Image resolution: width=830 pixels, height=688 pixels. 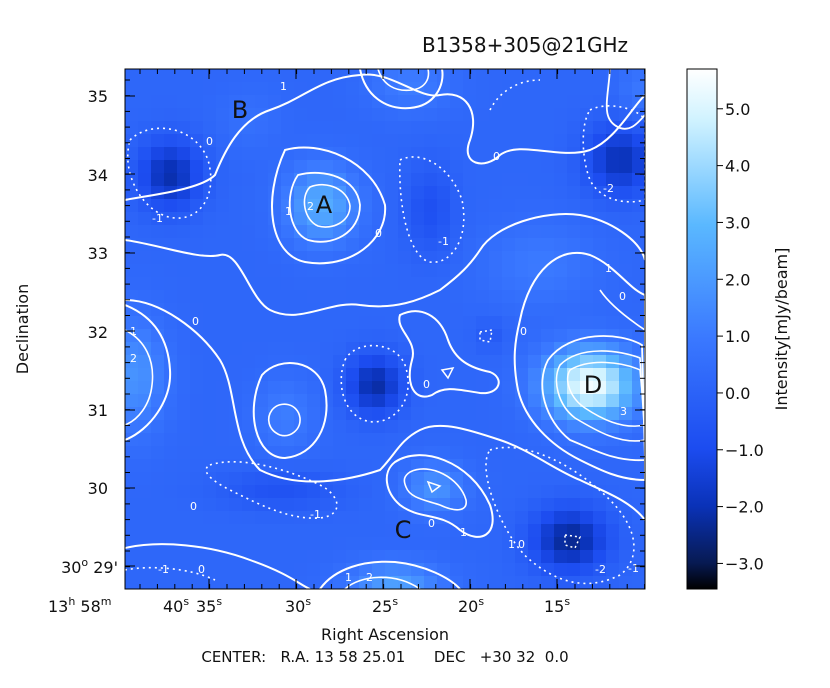 I want to click on contour-right-top, so click(x=625, y=99).